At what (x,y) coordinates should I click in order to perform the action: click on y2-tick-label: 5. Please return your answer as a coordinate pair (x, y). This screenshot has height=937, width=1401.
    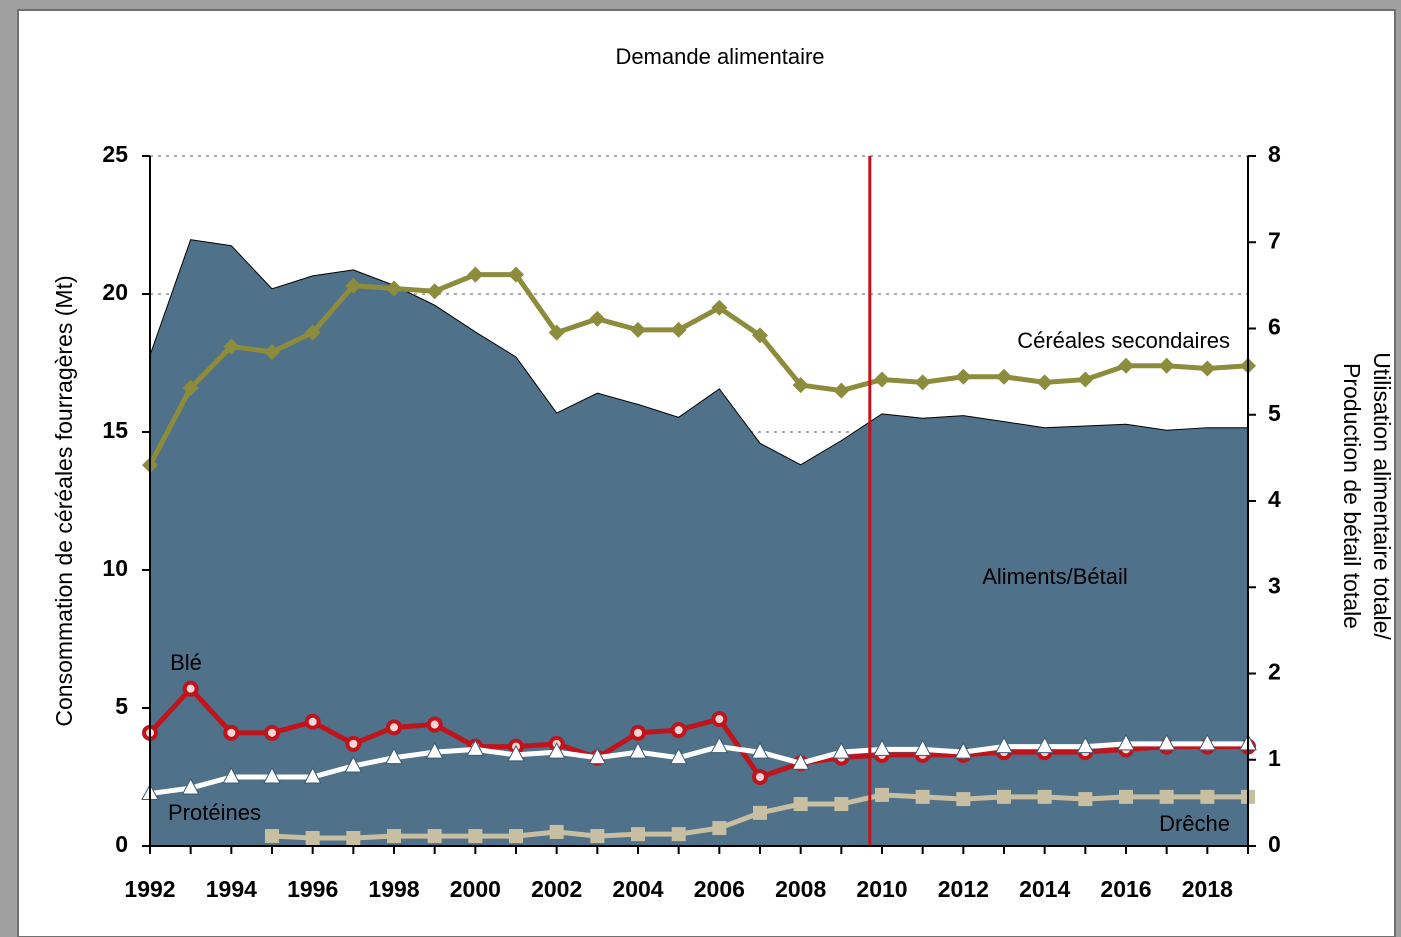
    Looking at the image, I should click on (1274, 413).